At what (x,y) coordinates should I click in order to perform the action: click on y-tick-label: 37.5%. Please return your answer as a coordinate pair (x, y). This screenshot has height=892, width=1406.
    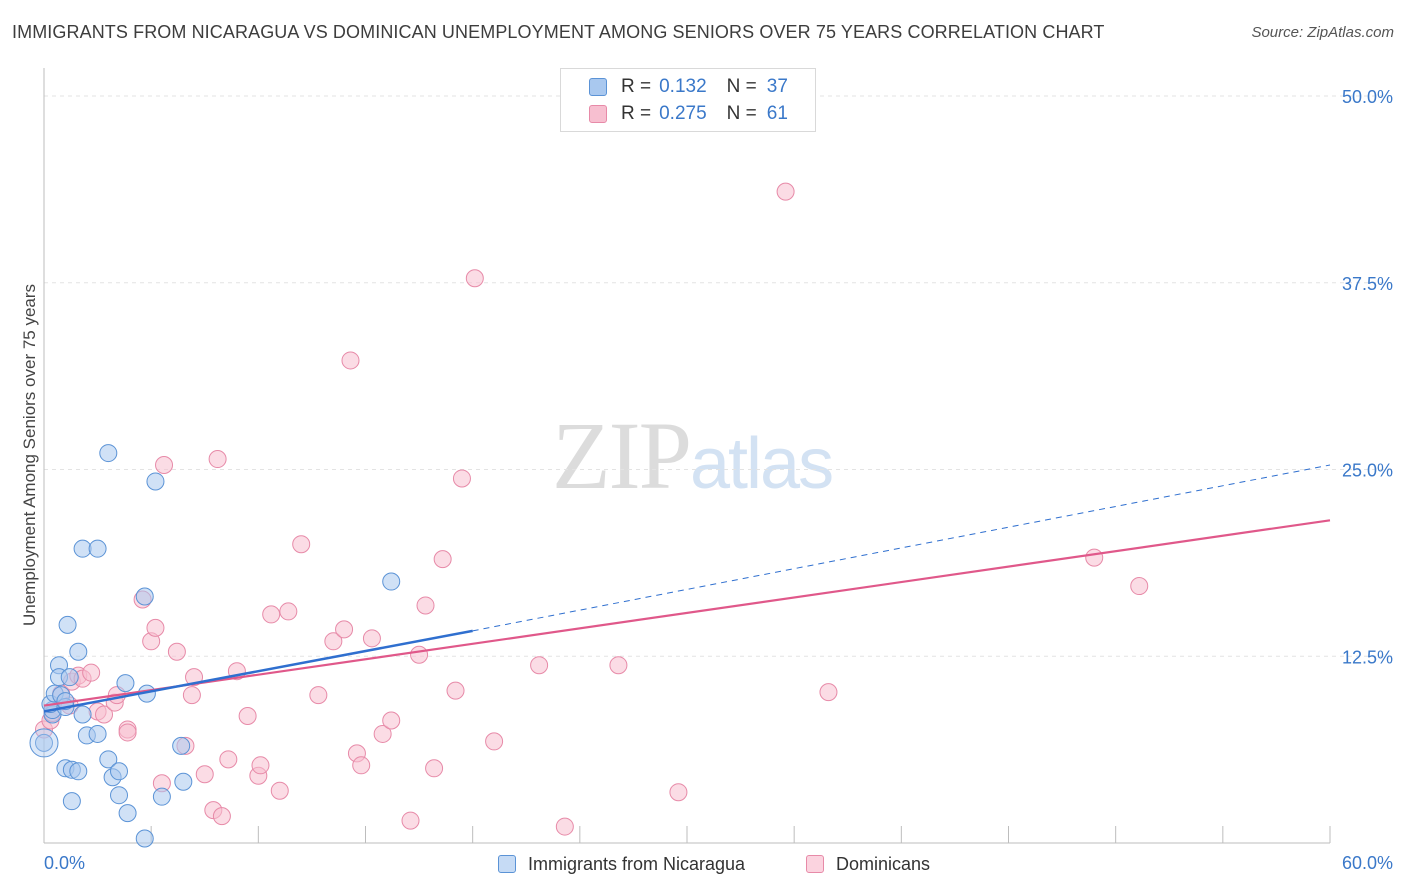
    Looking at the image, I should click on (1367, 284).